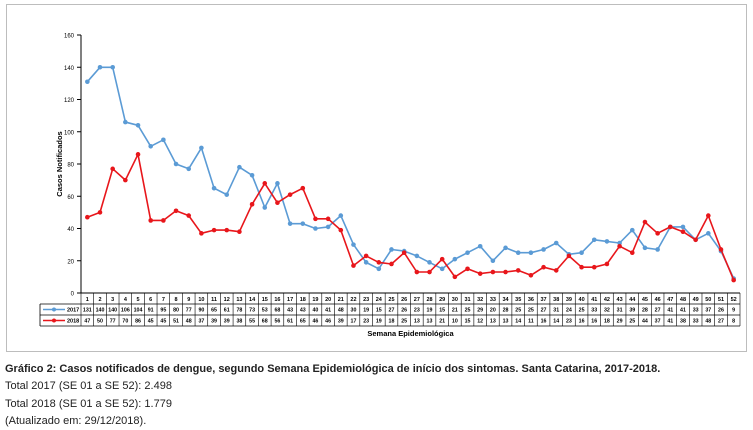  What do you see at coordinates (125, 311) in the screenshot?
I see `data-table-cell: 106` at bounding box center [125, 311].